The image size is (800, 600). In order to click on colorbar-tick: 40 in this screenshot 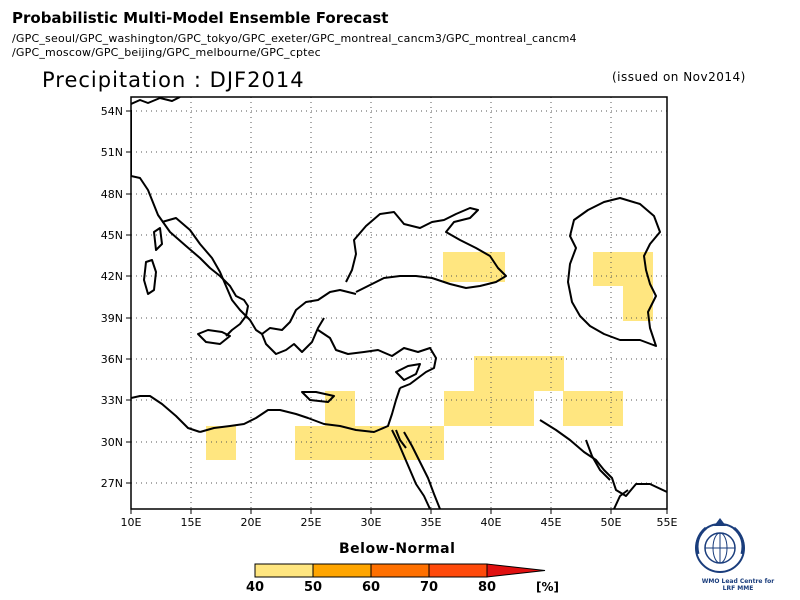, I will do `click(255, 587)`.